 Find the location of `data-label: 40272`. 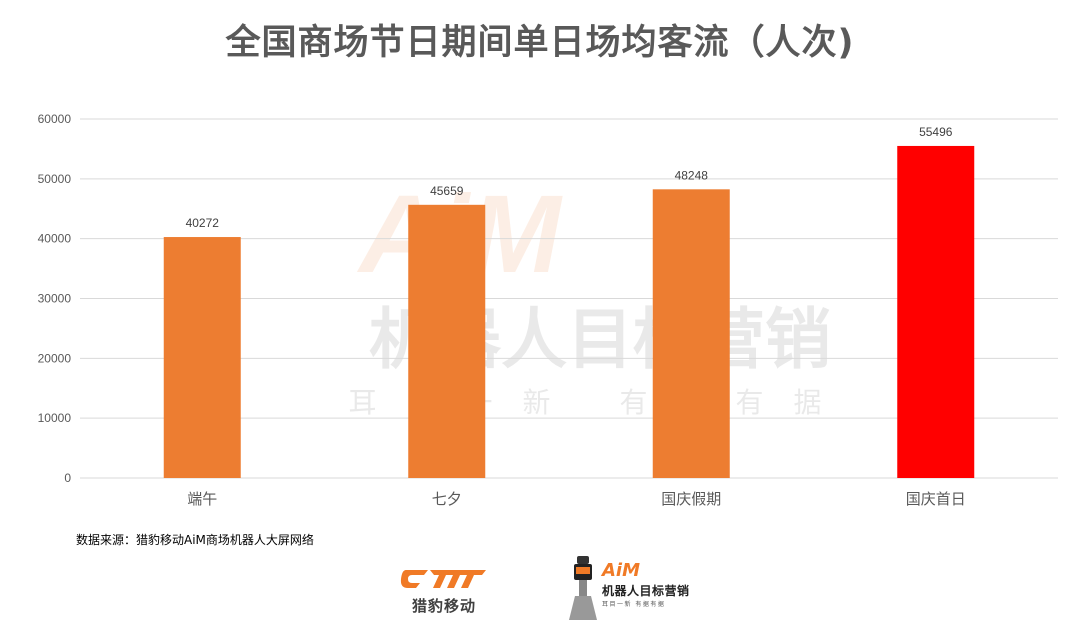

data-label: 40272 is located at coordinates (203, 223).